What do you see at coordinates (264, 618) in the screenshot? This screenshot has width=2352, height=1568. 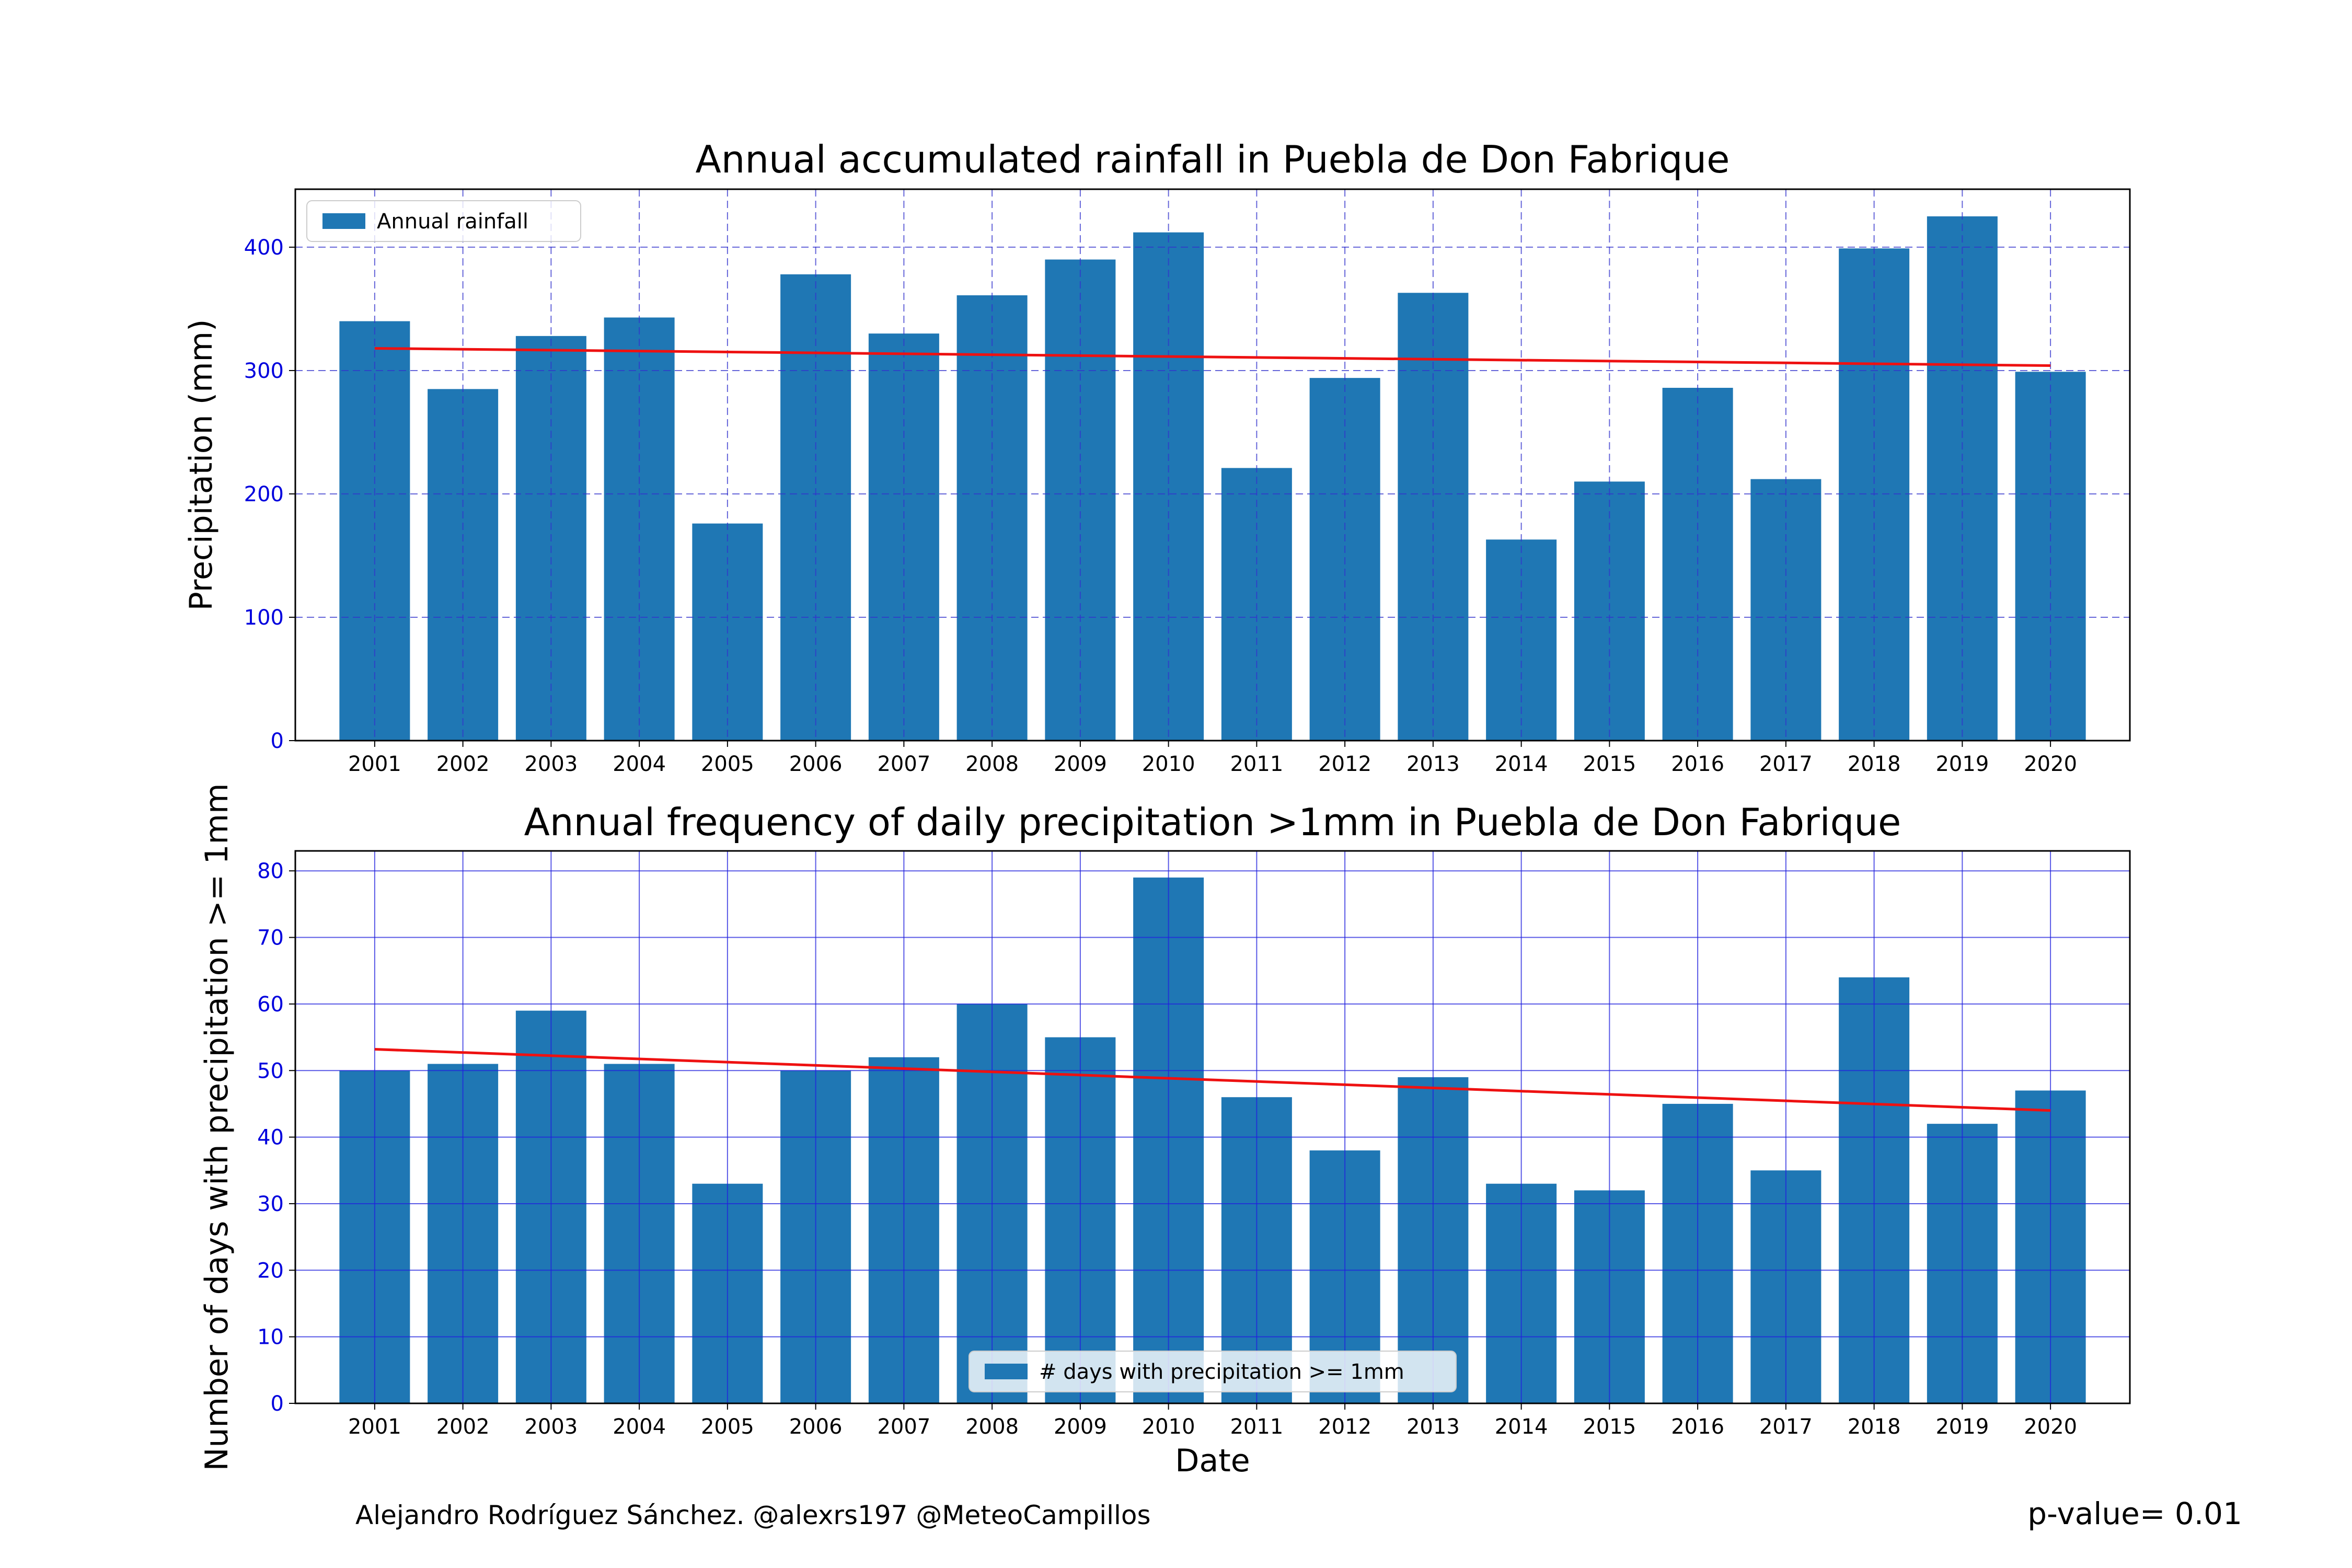 I see `y-tick-label: 100` at bounding box center [264, 618].